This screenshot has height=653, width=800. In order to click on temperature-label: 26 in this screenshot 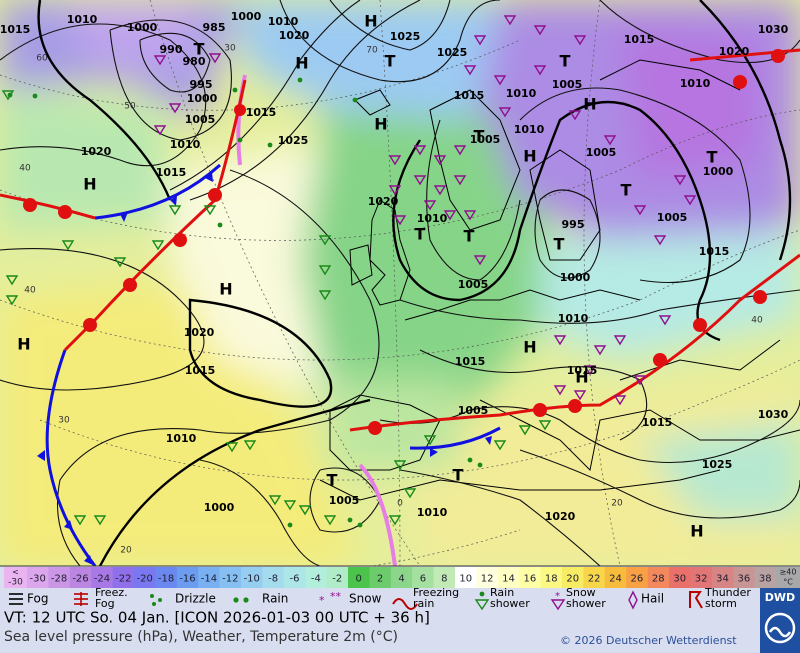, I will do `click(637, 579)`.